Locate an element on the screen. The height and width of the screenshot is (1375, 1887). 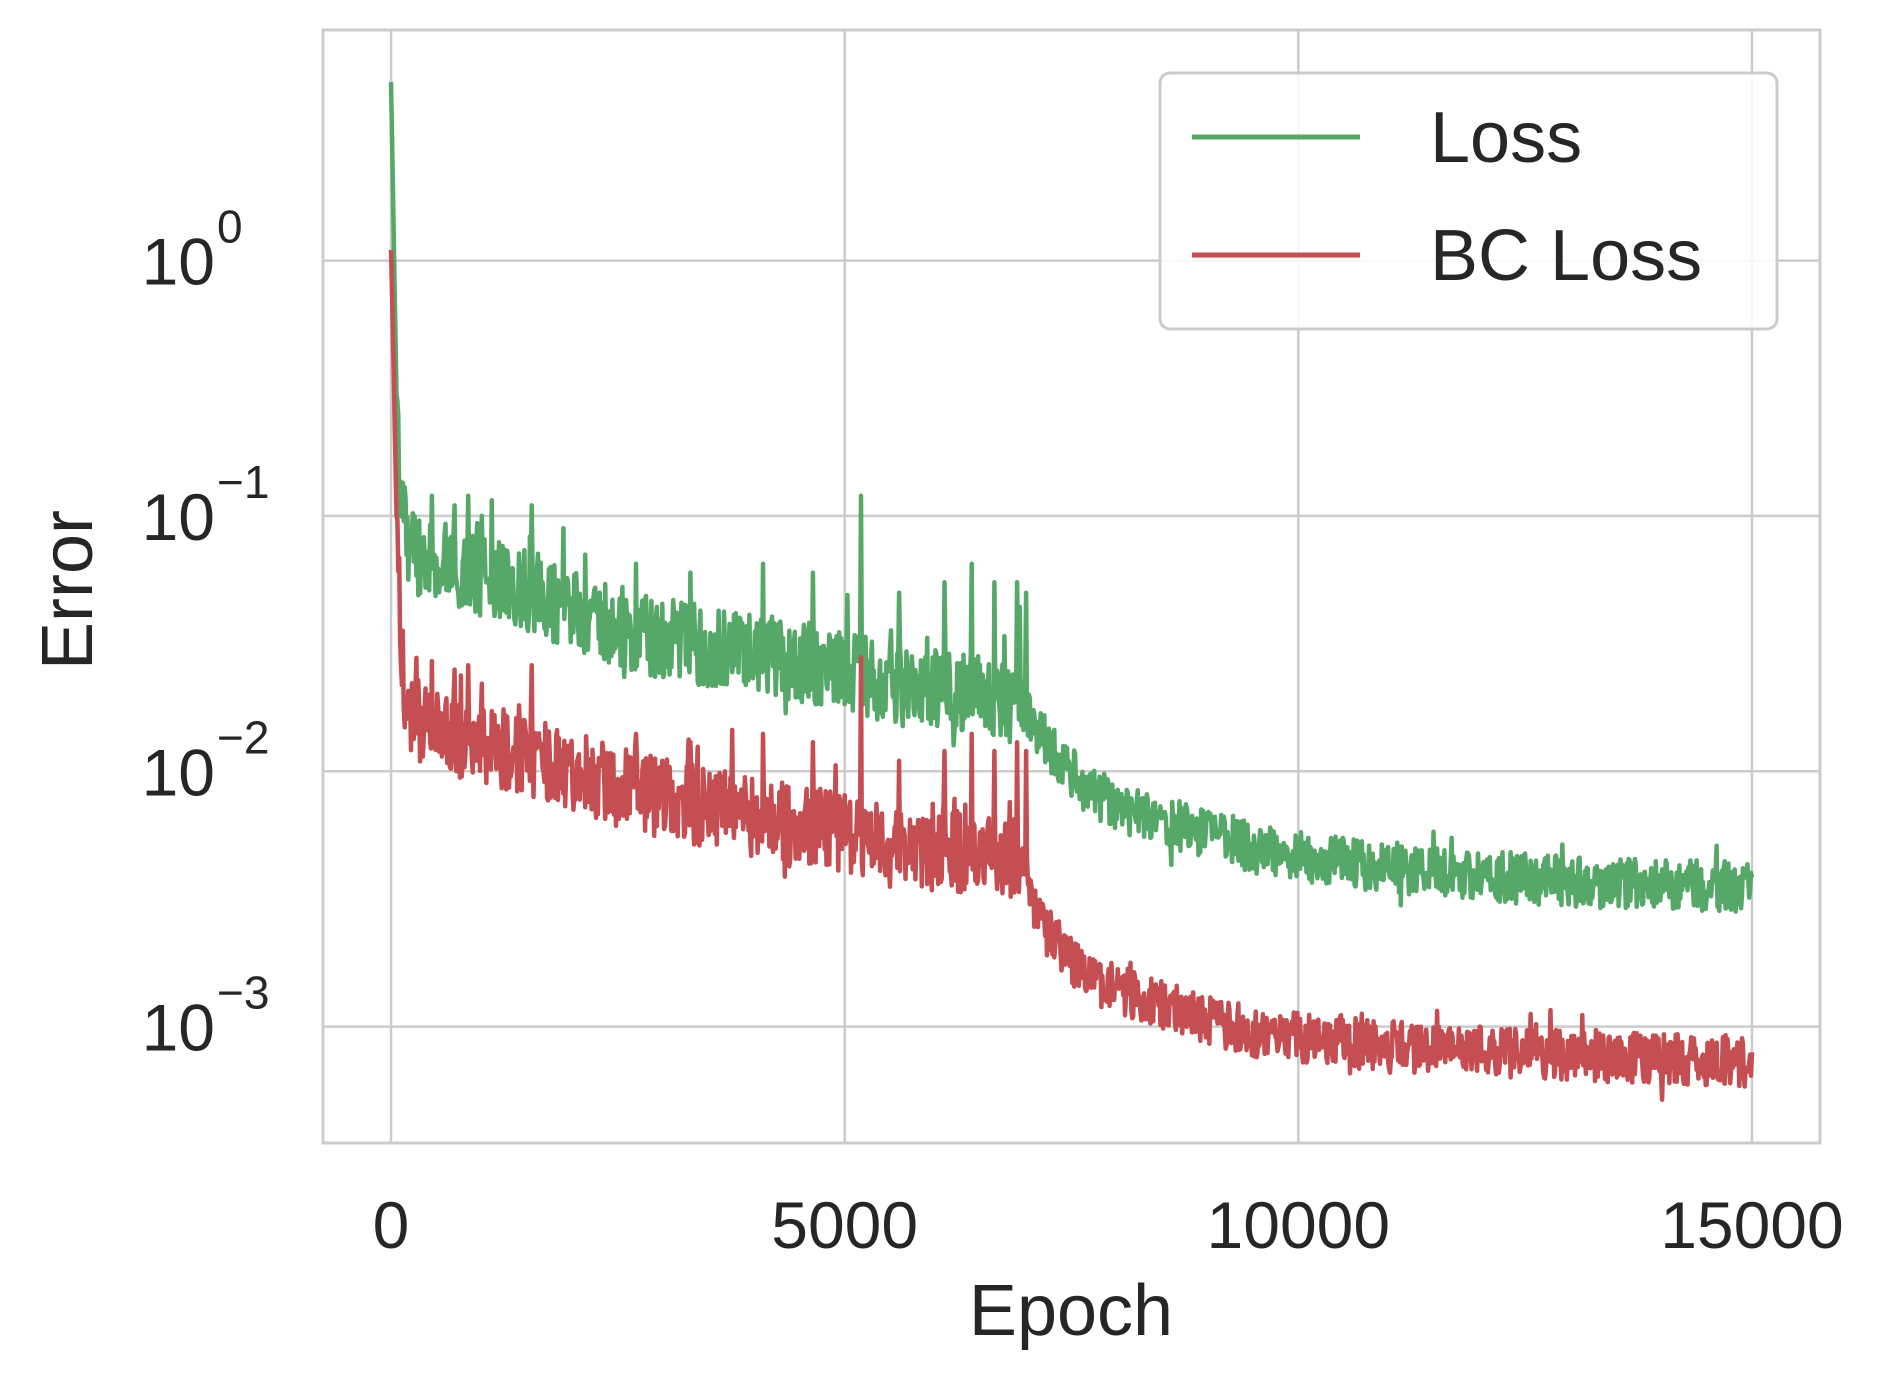
y-tick-exponent: −3 is located at coordinates (243, 993).